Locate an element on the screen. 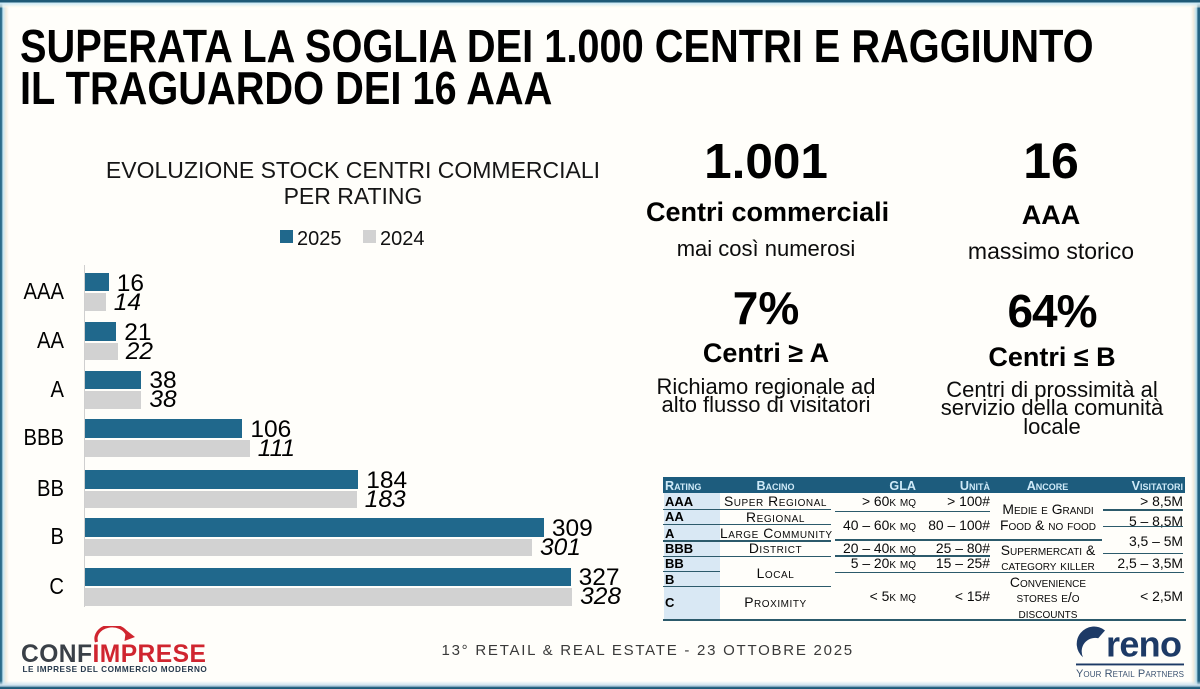 This screenshot has width=1200, height=689. svg-text: reno is located at coordinates (1144, 644).